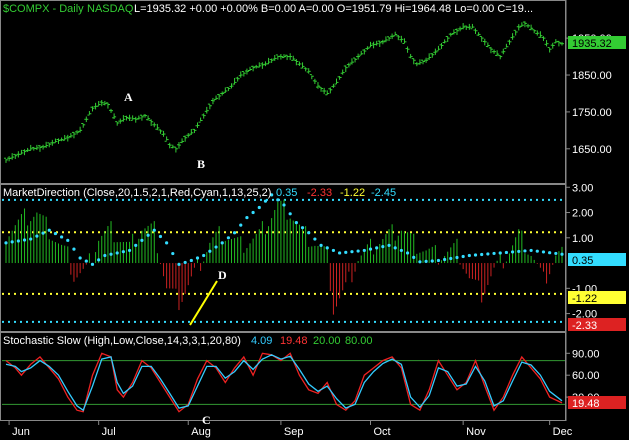 This screenshot has width=629, height=440. What do you see at coordinates (43, 9) in the screenshot?
I see `price-header-symbol: $COMPX - Daily` at bounding box center [43, 9].